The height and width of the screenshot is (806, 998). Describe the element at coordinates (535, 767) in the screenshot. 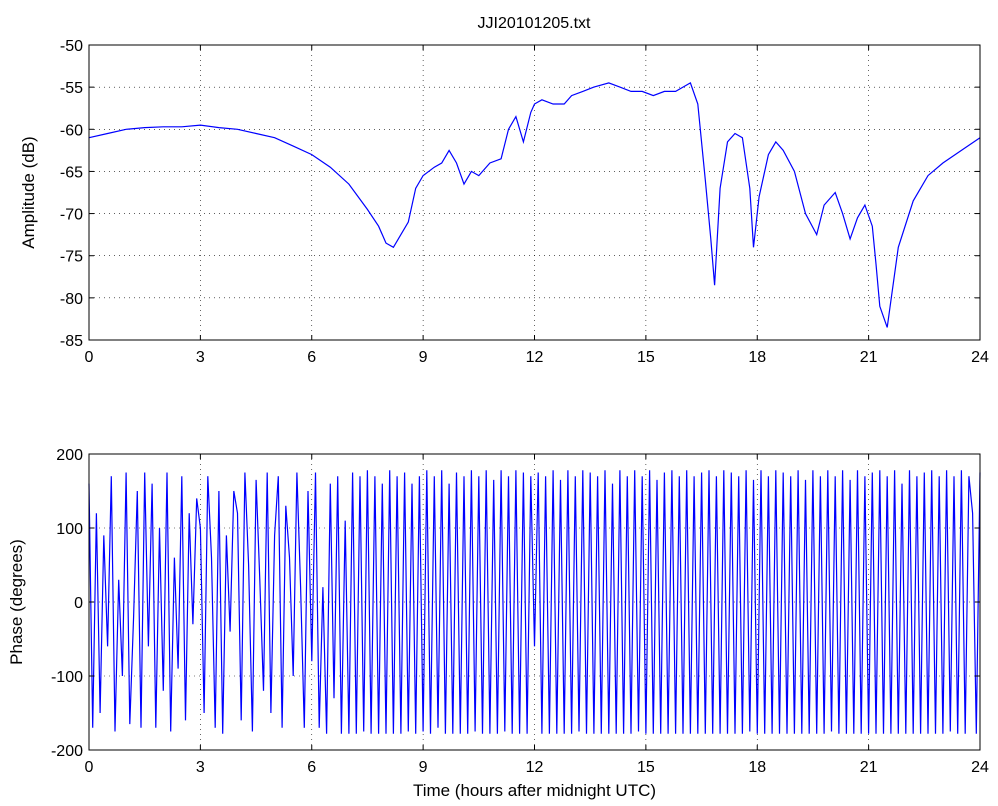

I see `phase-x-tick-label: 12` at that location.